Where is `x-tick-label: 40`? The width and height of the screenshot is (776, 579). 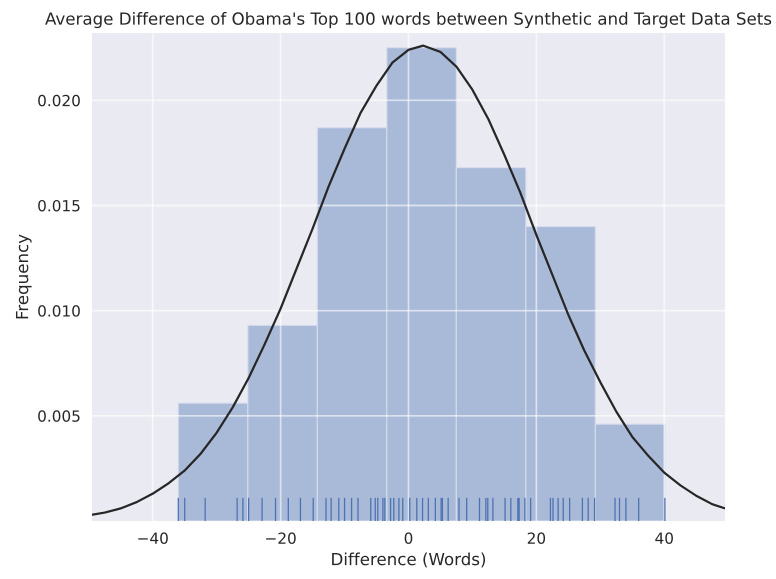
x-tick-label: 40 is located at coordinates (664, 538).